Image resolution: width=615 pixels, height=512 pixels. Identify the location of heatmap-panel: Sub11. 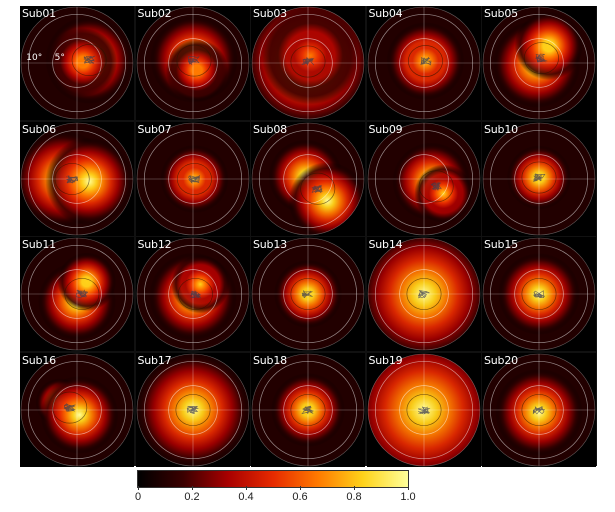
(77, 294).